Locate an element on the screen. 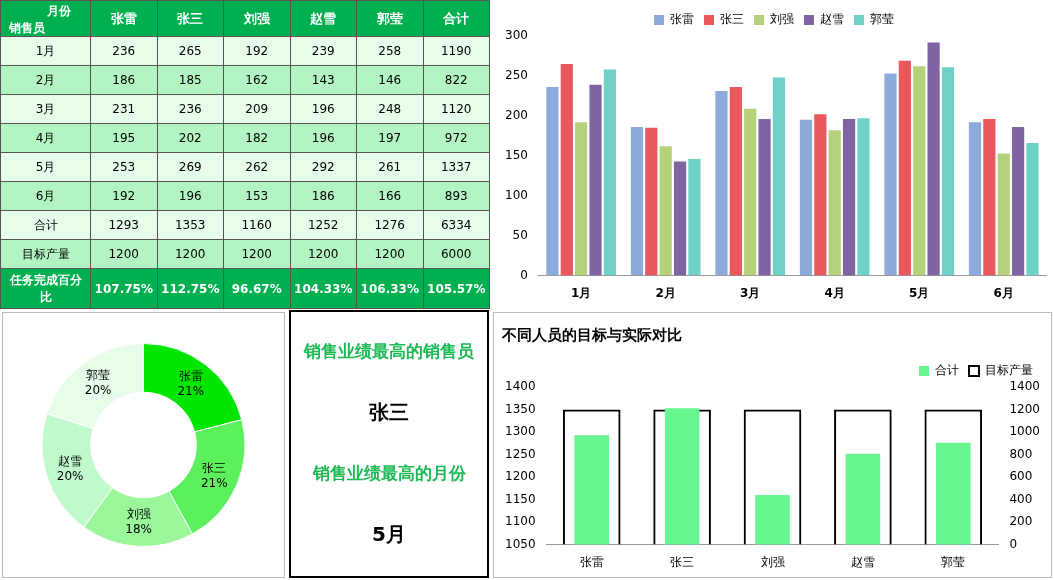  text: 月份 is located at coordinates (59, 11).